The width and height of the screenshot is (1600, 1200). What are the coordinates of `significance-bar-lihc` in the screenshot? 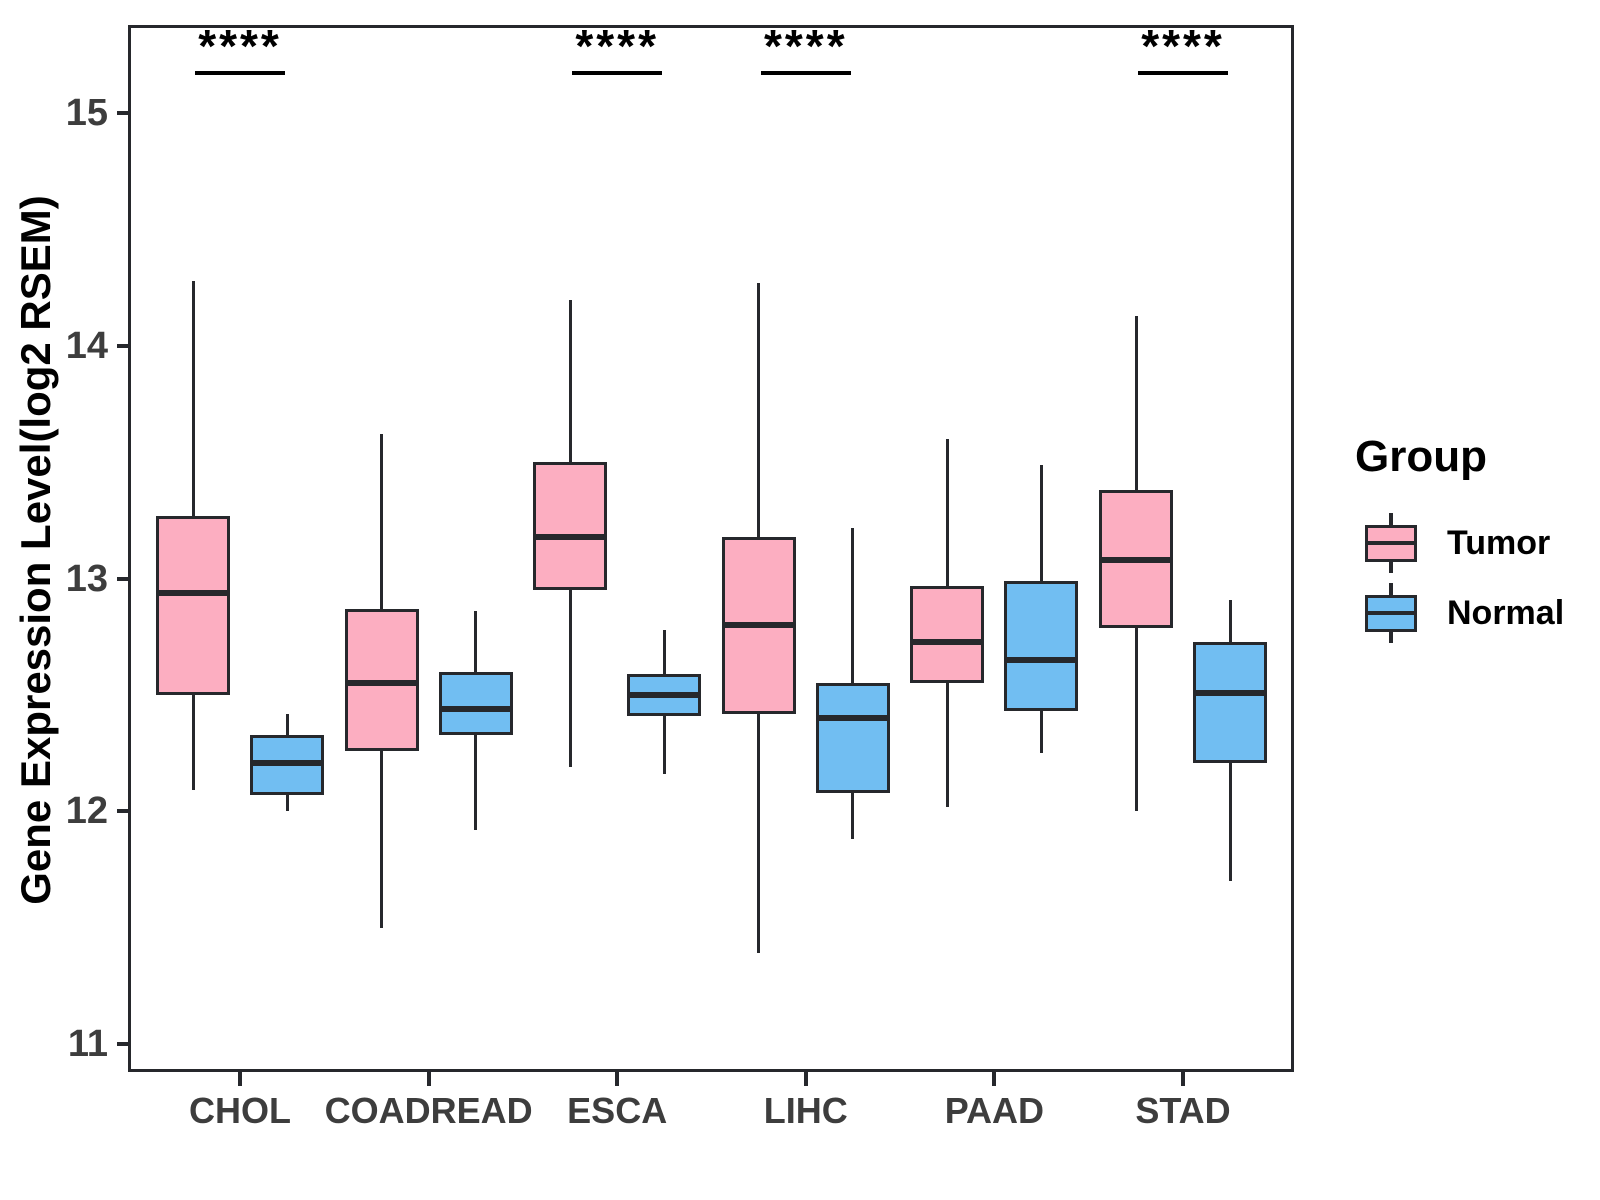 It's located at (805, 73).